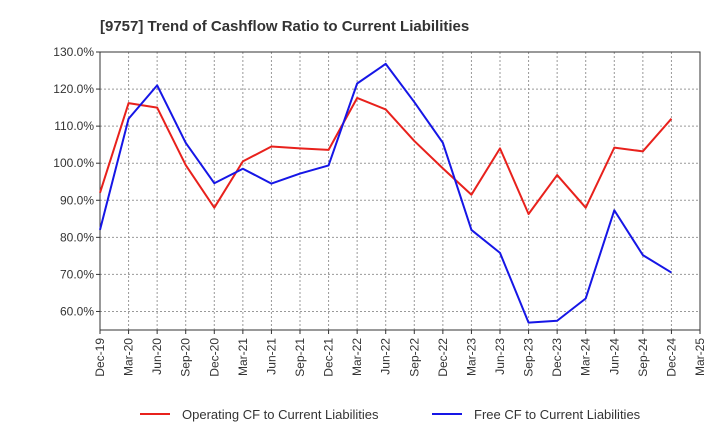  I want to click on y-tick-label: 100.0%, so click(73, 163).